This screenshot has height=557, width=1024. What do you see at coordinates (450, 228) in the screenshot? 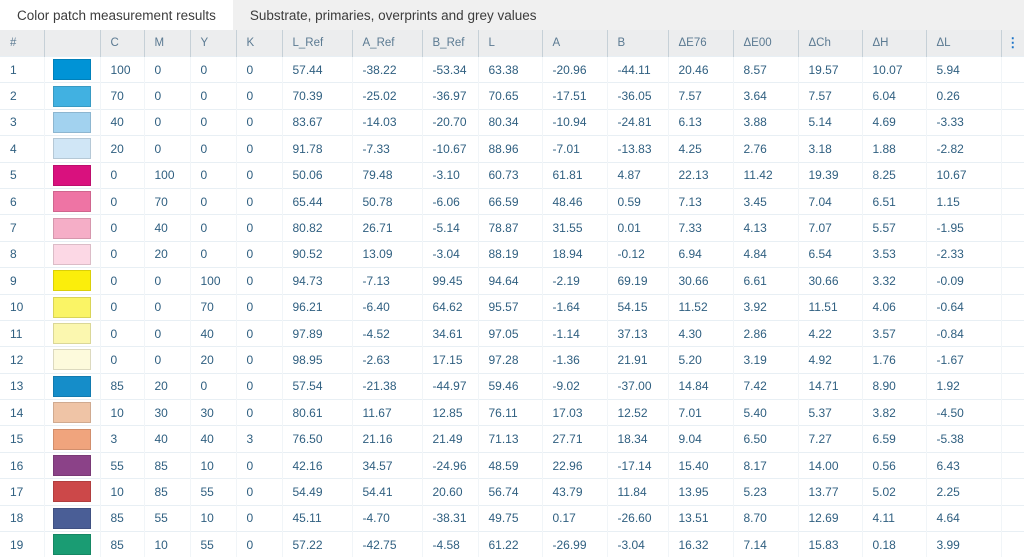
I see `data-cell: -5.14` at bounding box center [450, 228].